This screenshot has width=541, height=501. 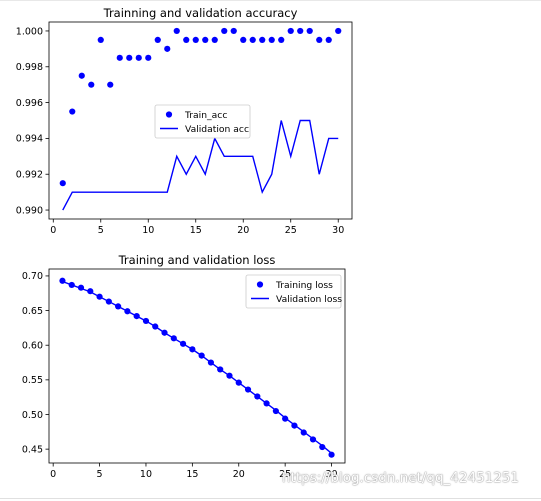 What do you see at coordinates (32, 449) in the screenshot?
I see `y-tick-label: 0.45` at bounding box center [32, 449].